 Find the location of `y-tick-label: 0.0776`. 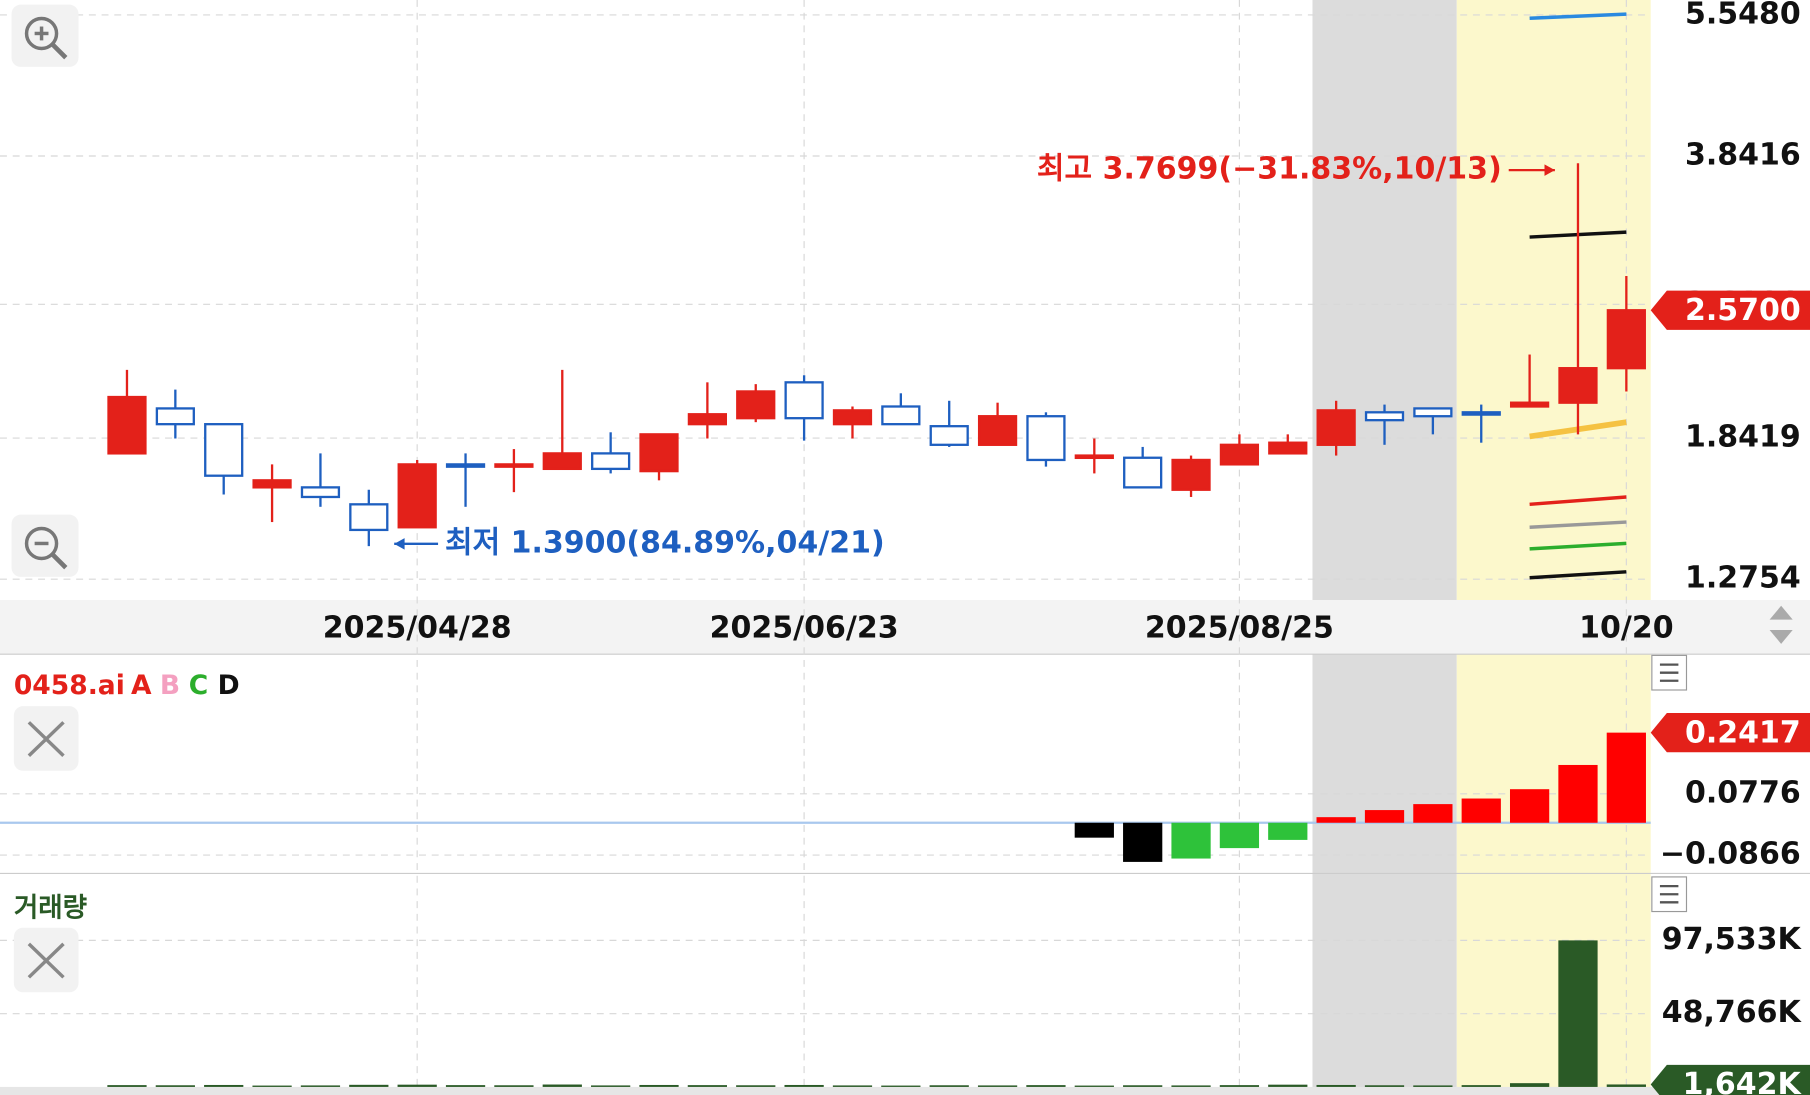

y-tick-label: 0.0776 is located at coordinates (1743, 792).